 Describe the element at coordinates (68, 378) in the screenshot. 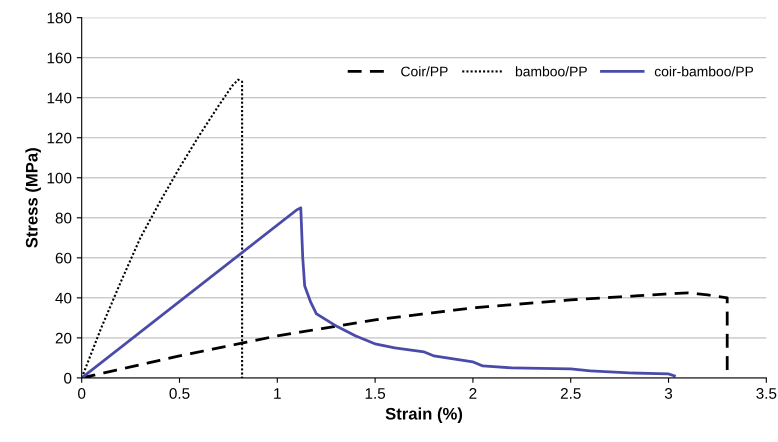

I see `y-tick-label: 0` at that location.